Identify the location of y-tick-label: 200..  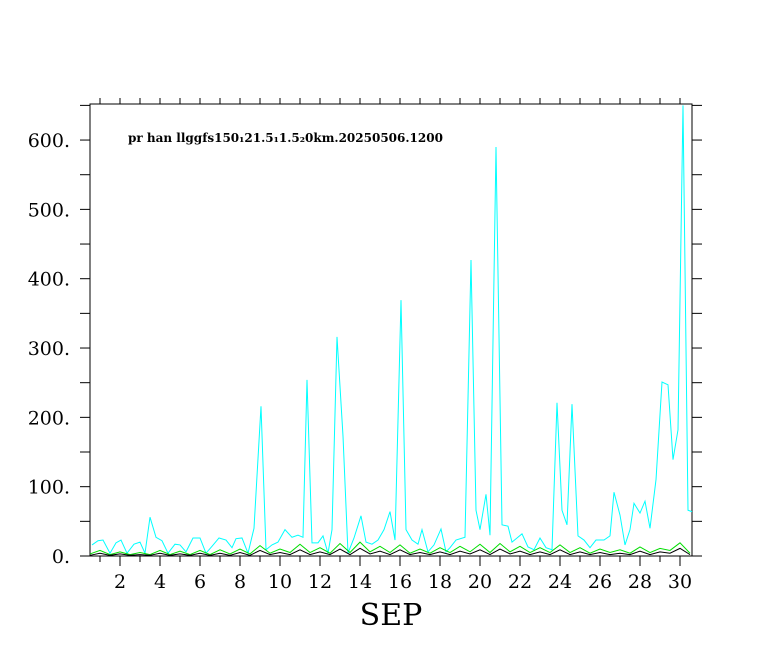
(49, 418).